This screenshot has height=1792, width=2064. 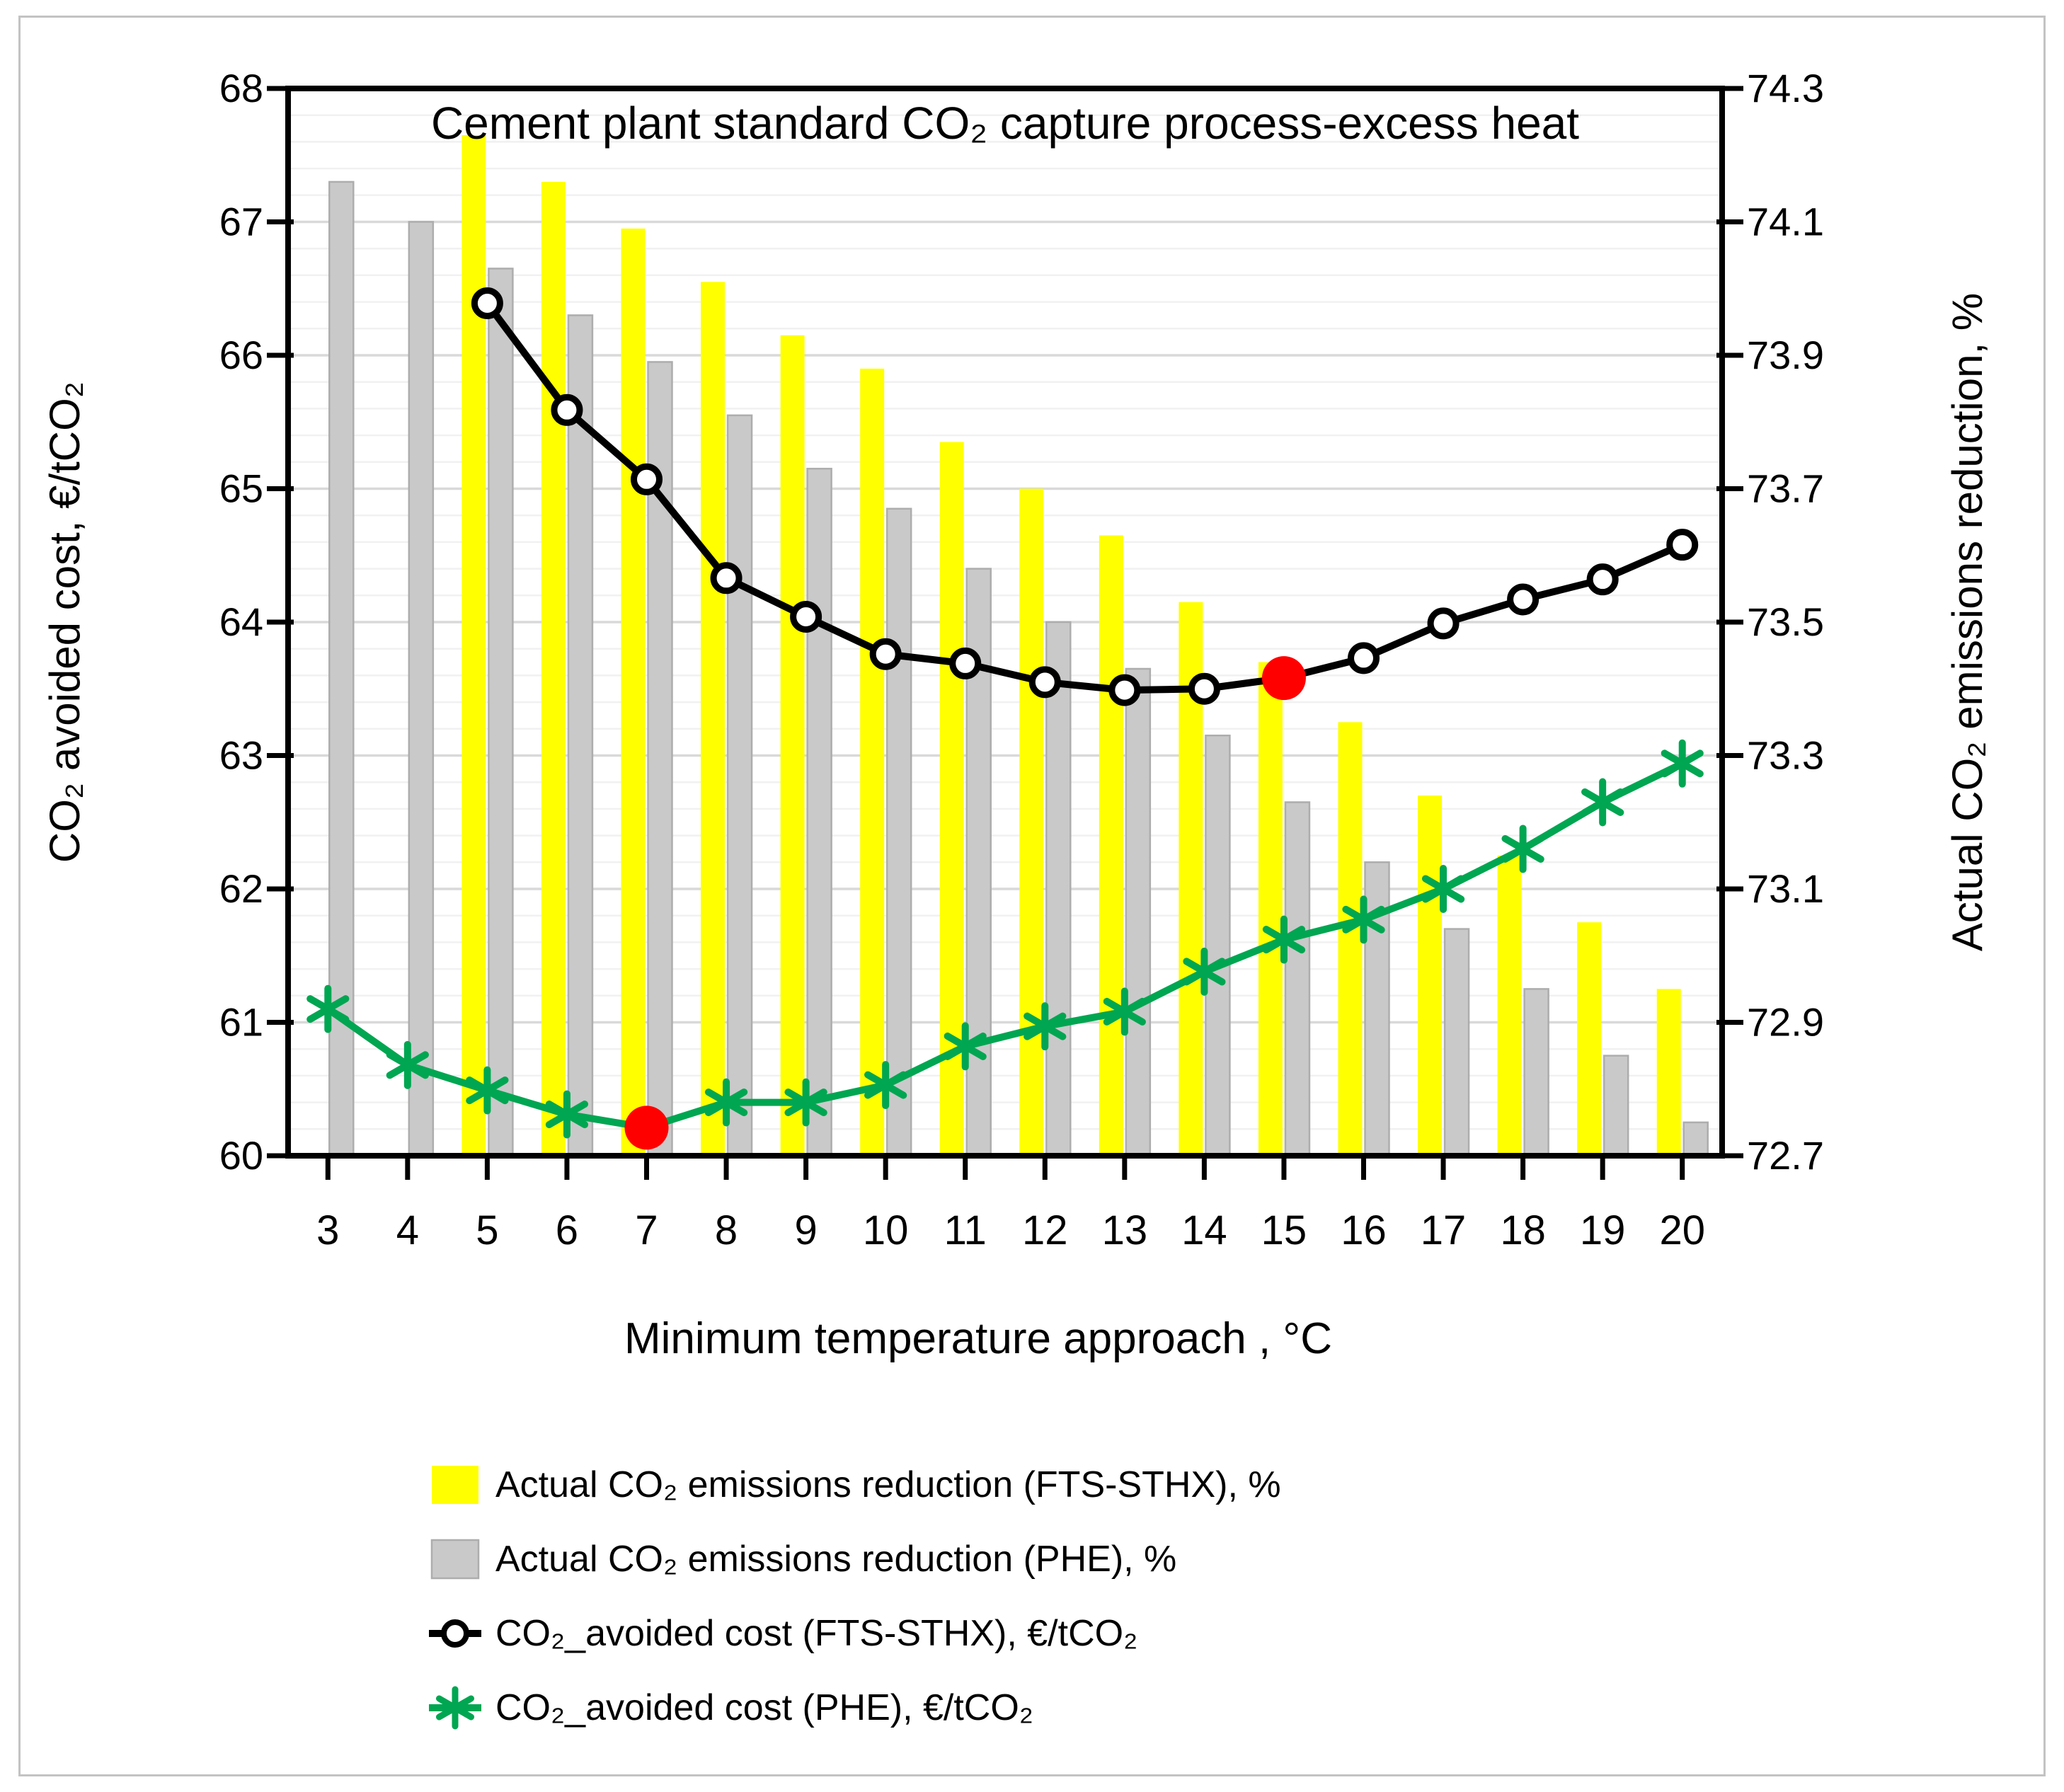 I want to click on x-tick-label: 17, so click(x=1444, y=1230).